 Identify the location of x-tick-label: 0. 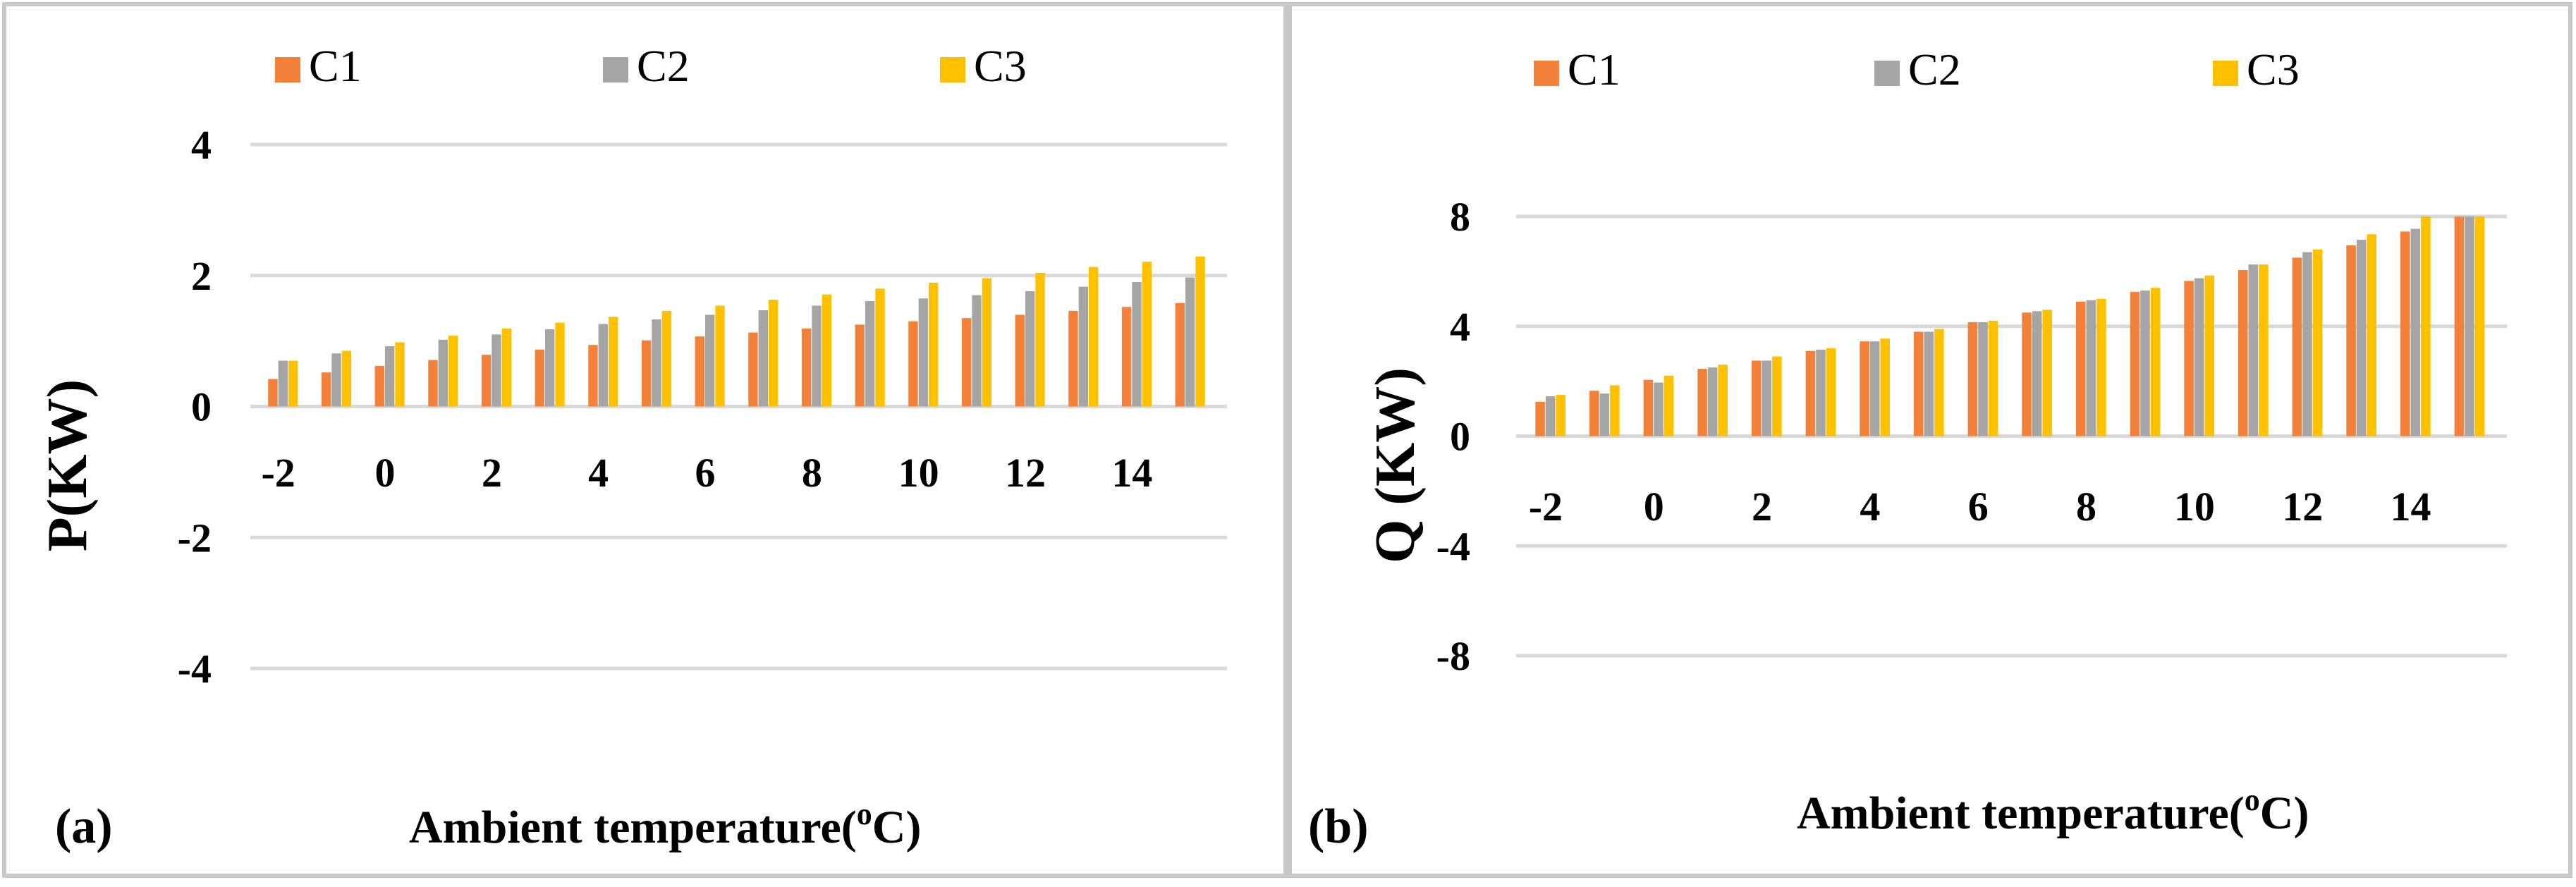
(1654, 507).